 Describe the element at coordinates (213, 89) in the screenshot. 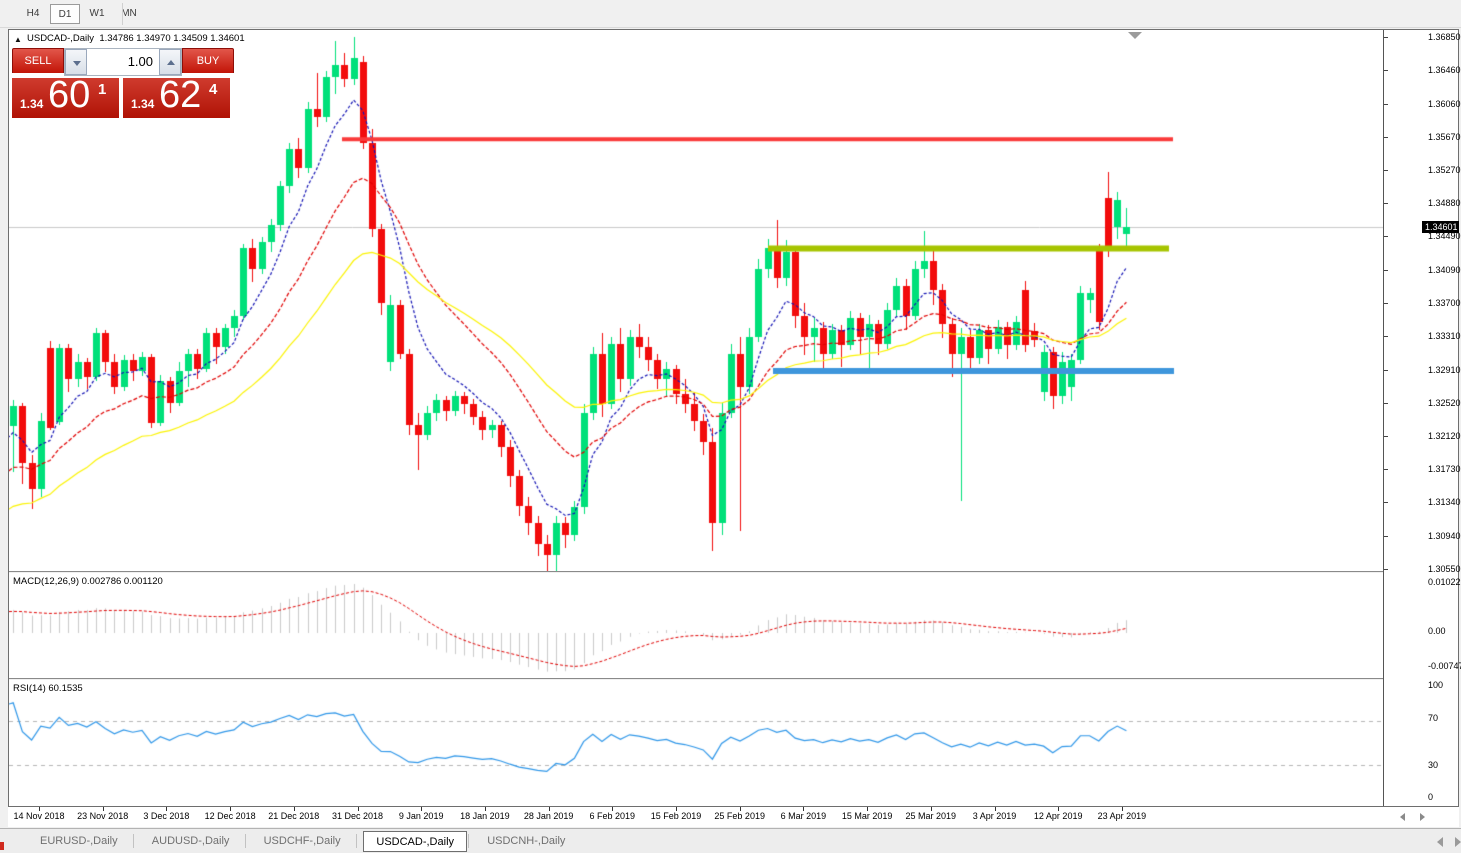

I see `buy-price-point: 4` at that location.